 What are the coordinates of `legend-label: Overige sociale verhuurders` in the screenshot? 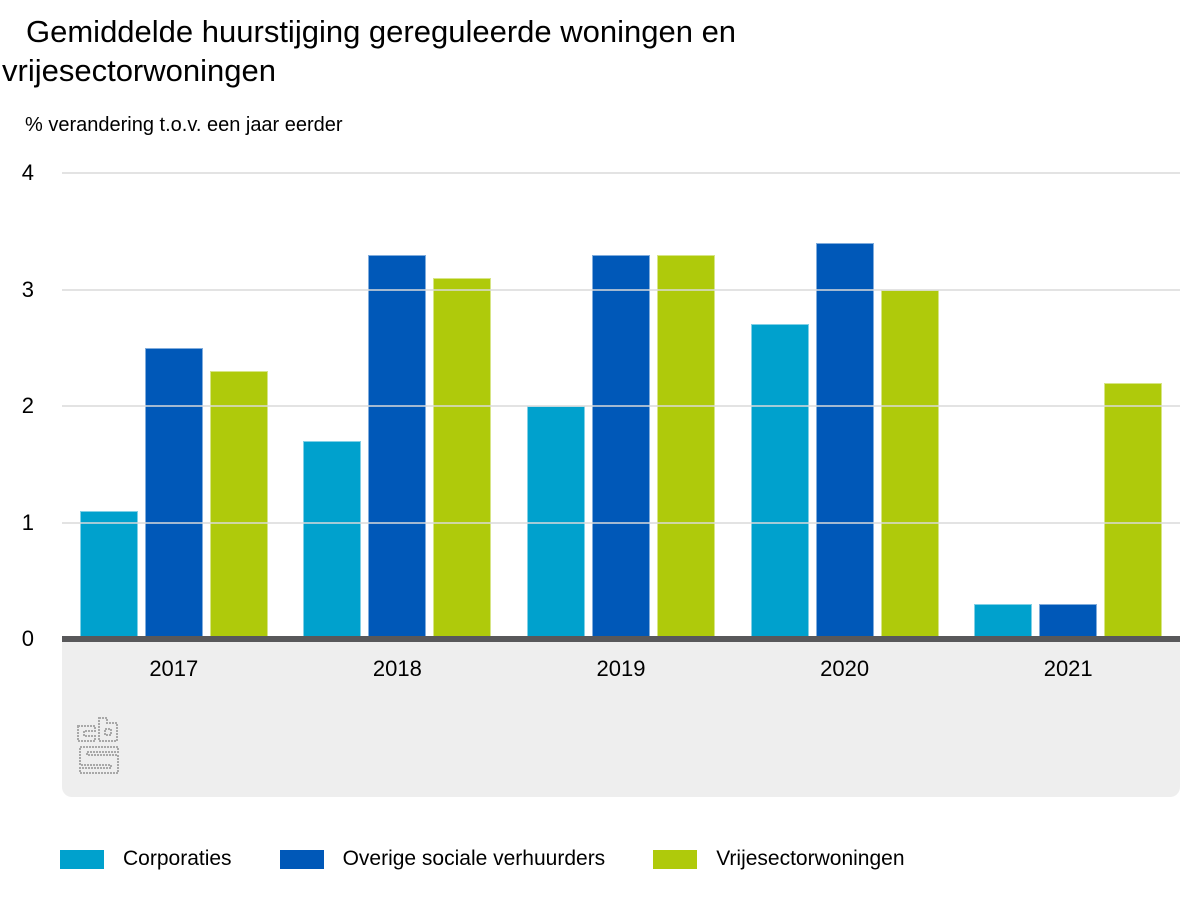 It's located at (474, 858).